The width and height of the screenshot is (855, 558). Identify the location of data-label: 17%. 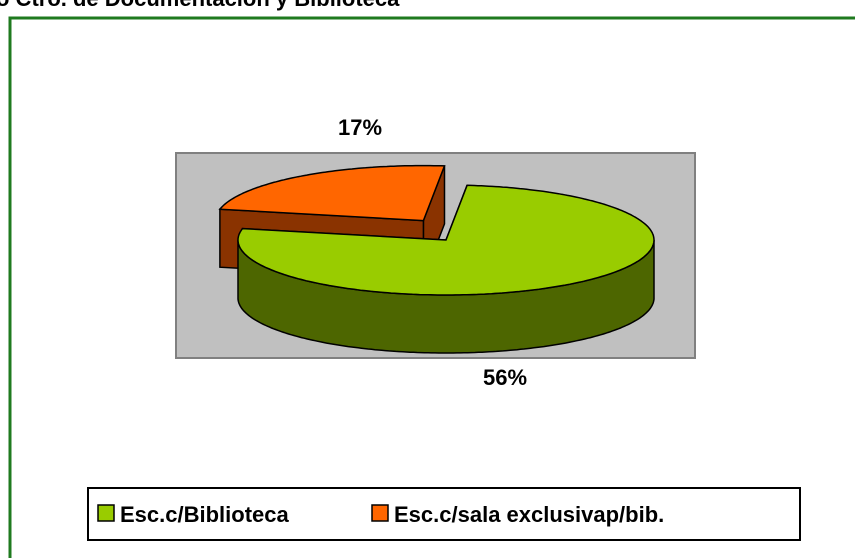
(360, 127).